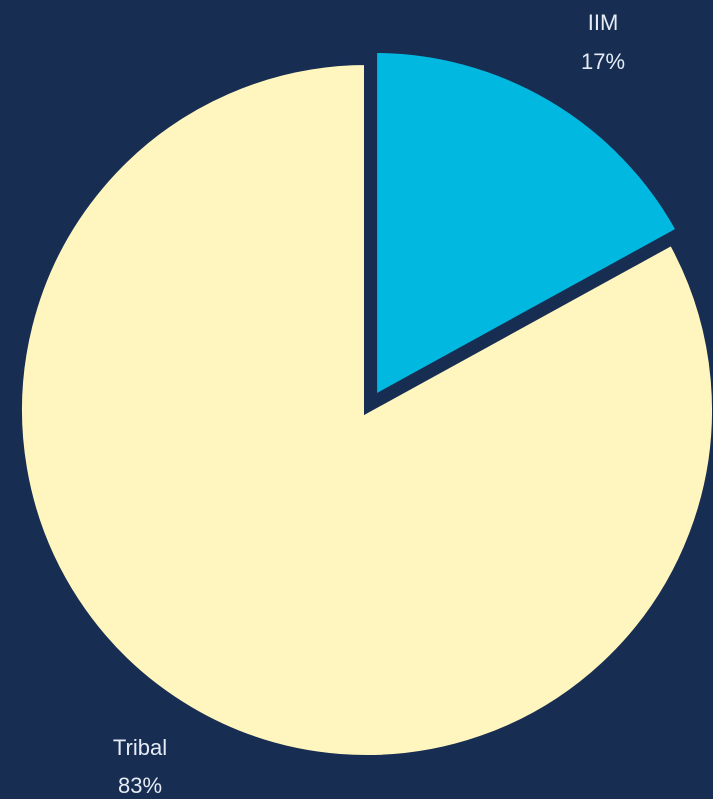 The image size is (713, 799). What do you see at coordinates (603, 22) in the screenshot?
I see `label-iim-name: IIM` at bounding box center [603, 22].